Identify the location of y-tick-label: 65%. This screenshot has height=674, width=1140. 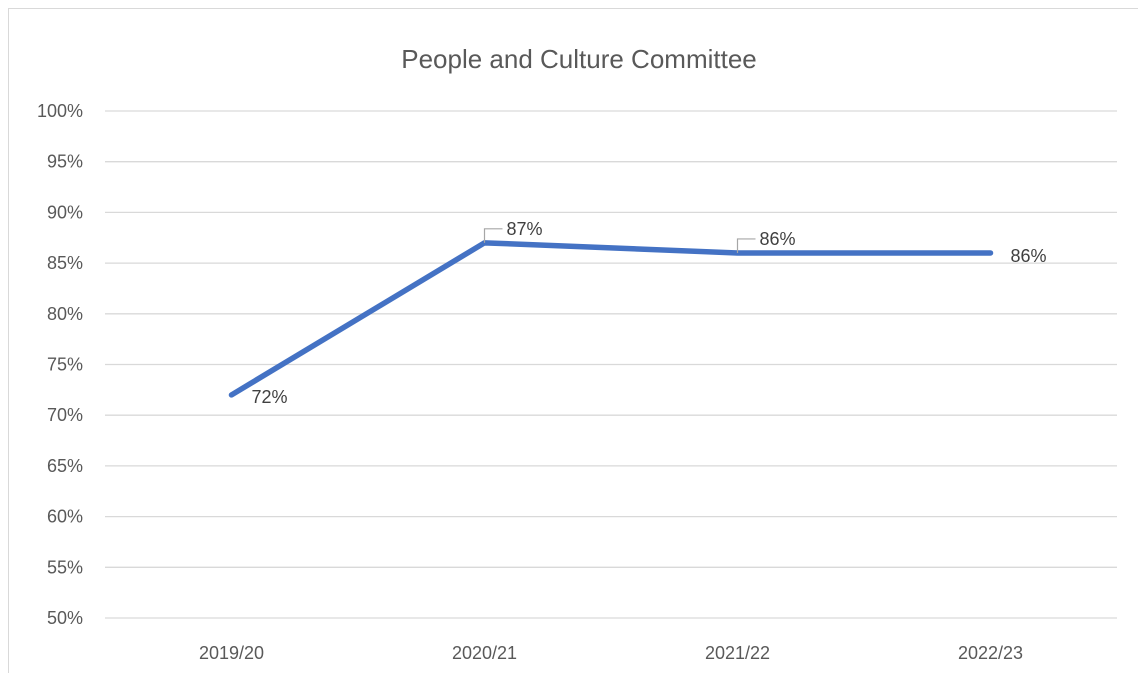
(65, 466).